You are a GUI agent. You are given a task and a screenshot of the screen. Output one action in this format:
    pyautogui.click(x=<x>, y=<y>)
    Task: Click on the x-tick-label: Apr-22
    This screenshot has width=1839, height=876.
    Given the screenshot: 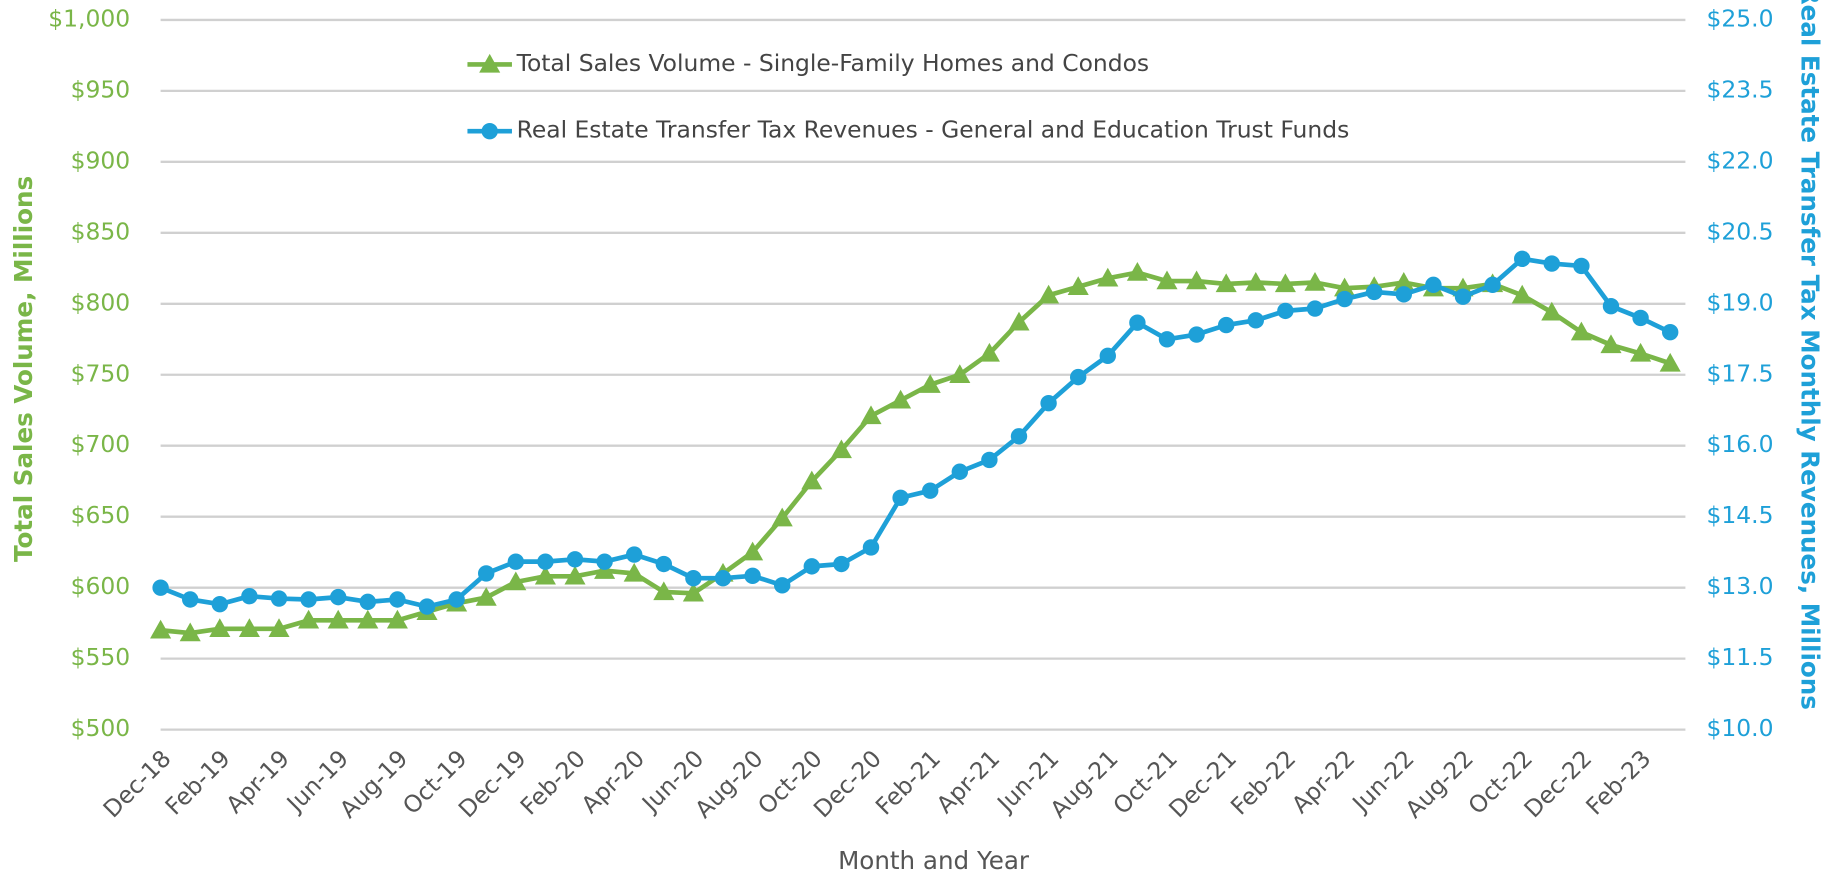 What is the action you would take?
    pyautogui.click(x=1323, y=781)
    